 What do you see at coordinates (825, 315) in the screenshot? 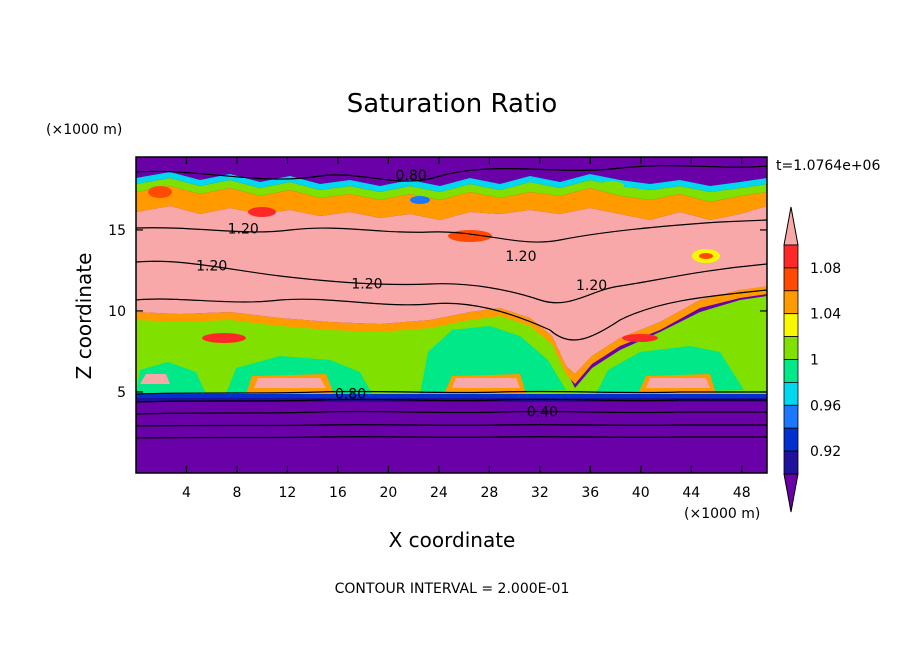
I see `colorbar-label: 1.04` at bounding box center [825, 315].